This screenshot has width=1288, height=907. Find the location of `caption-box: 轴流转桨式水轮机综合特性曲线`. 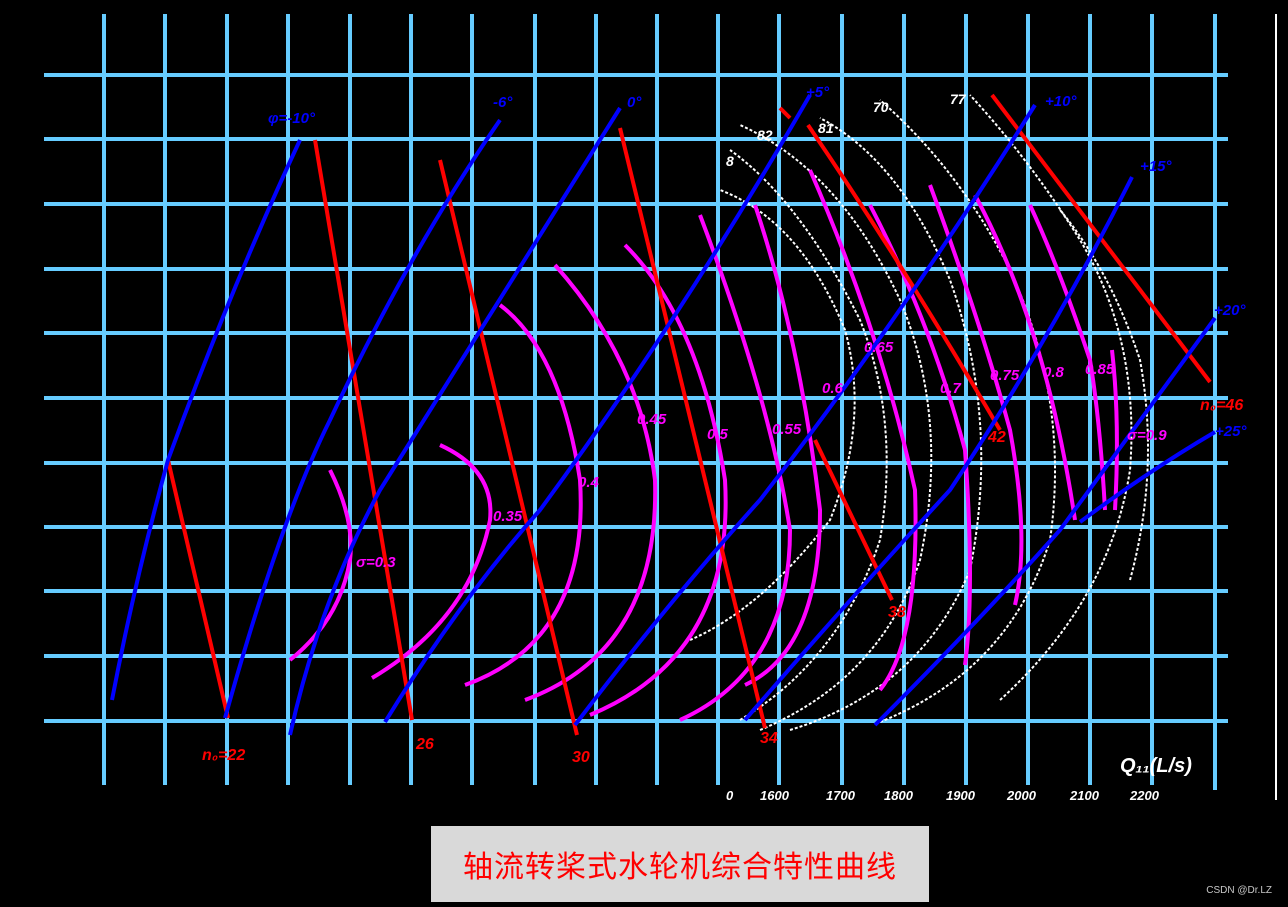

caption-box: 轴流转桨式水轮机综合特性曲线 is located at coordinates (680, 864).